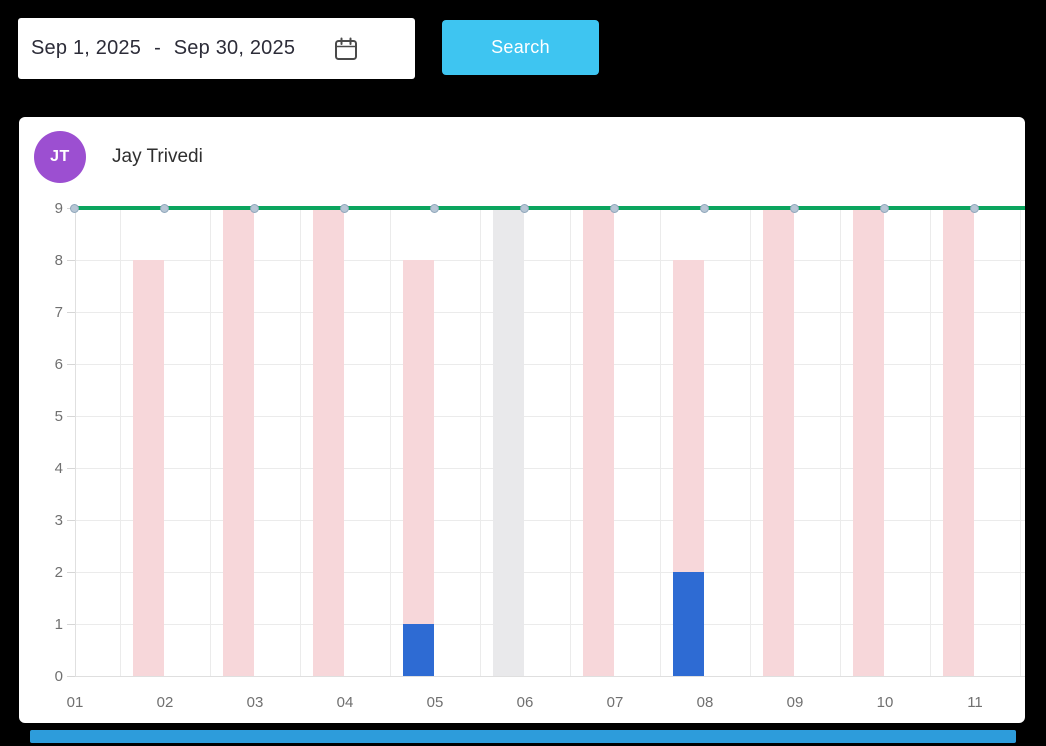 This screenshot has width=1046, height=746. Describe the element at coordinates (328, 442) in the screenshot. I see `bar-04-series-pink` at that location.